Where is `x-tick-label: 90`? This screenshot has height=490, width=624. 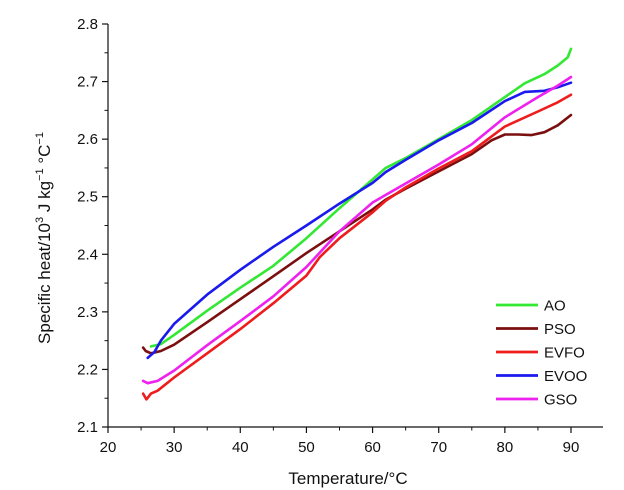 x-tick-label: 90 is located at coordinates (571, 447).